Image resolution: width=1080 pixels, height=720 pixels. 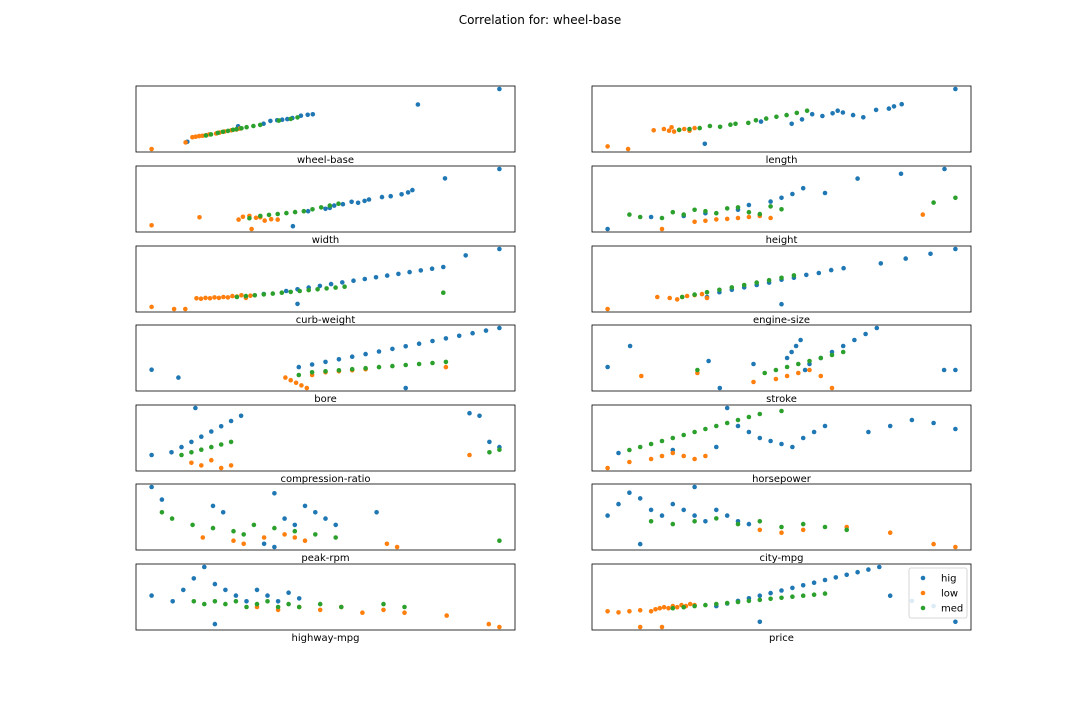 What do you see at coordinates (857, 537) in the screenshot?
I see `series-low-city-mpg` at bounding box center [857, 537].